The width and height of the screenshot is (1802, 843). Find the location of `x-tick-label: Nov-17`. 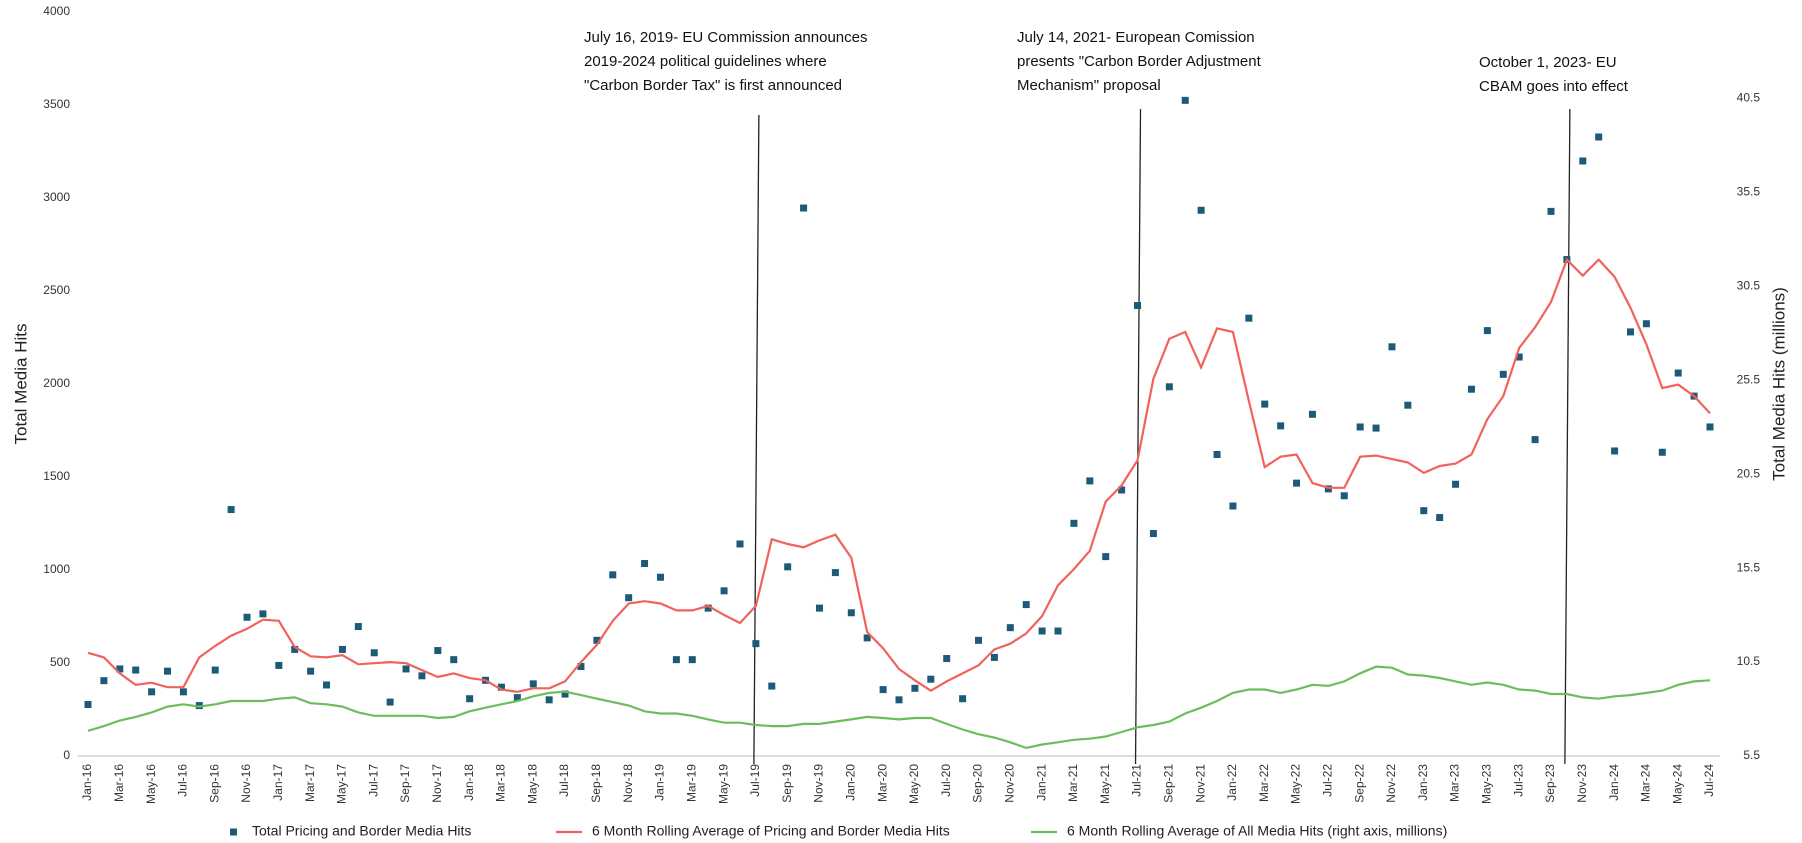

x-tick-label: Nov-17 is located at coordinates (437, 783).